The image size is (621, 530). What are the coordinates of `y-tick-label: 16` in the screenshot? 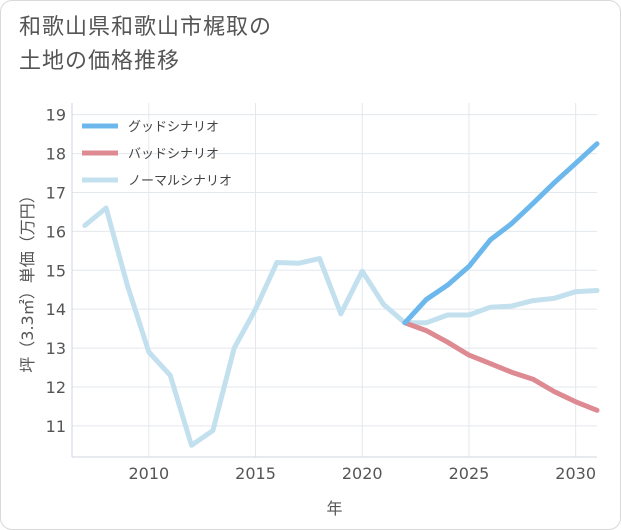 It's located at (56, 231).